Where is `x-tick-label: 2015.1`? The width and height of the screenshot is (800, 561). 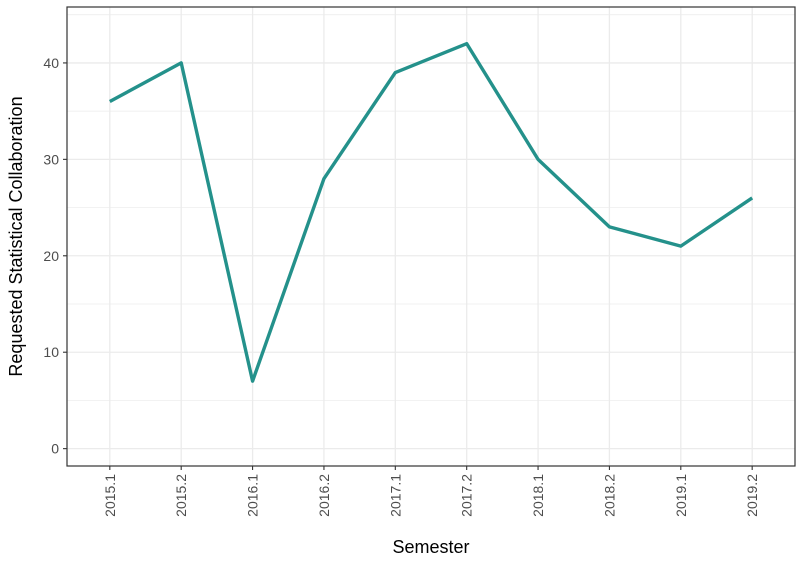 x-tick-label: 2015.1 is located at coordinates (110, 495).